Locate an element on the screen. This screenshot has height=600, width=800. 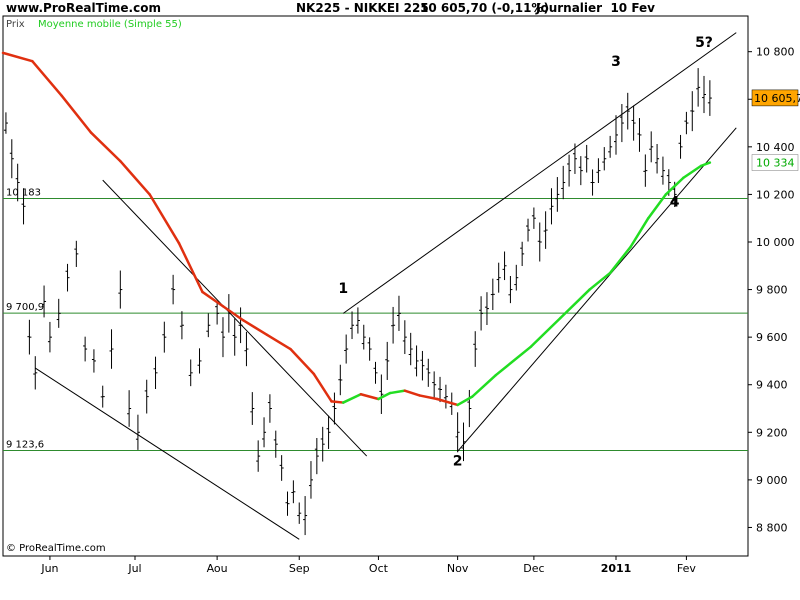
price-tag-box is located at coordinates (775, 98).